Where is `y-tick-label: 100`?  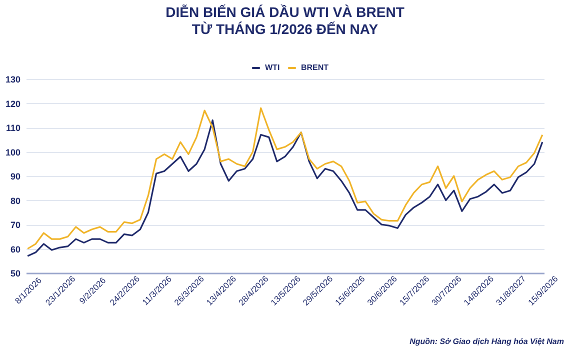 y-tick-label: 100 is located at coordinates (12, 152).